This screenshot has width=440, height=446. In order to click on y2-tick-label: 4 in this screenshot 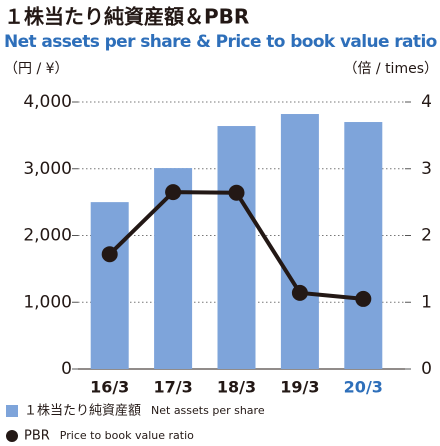, I will do `click(426, 102)`.